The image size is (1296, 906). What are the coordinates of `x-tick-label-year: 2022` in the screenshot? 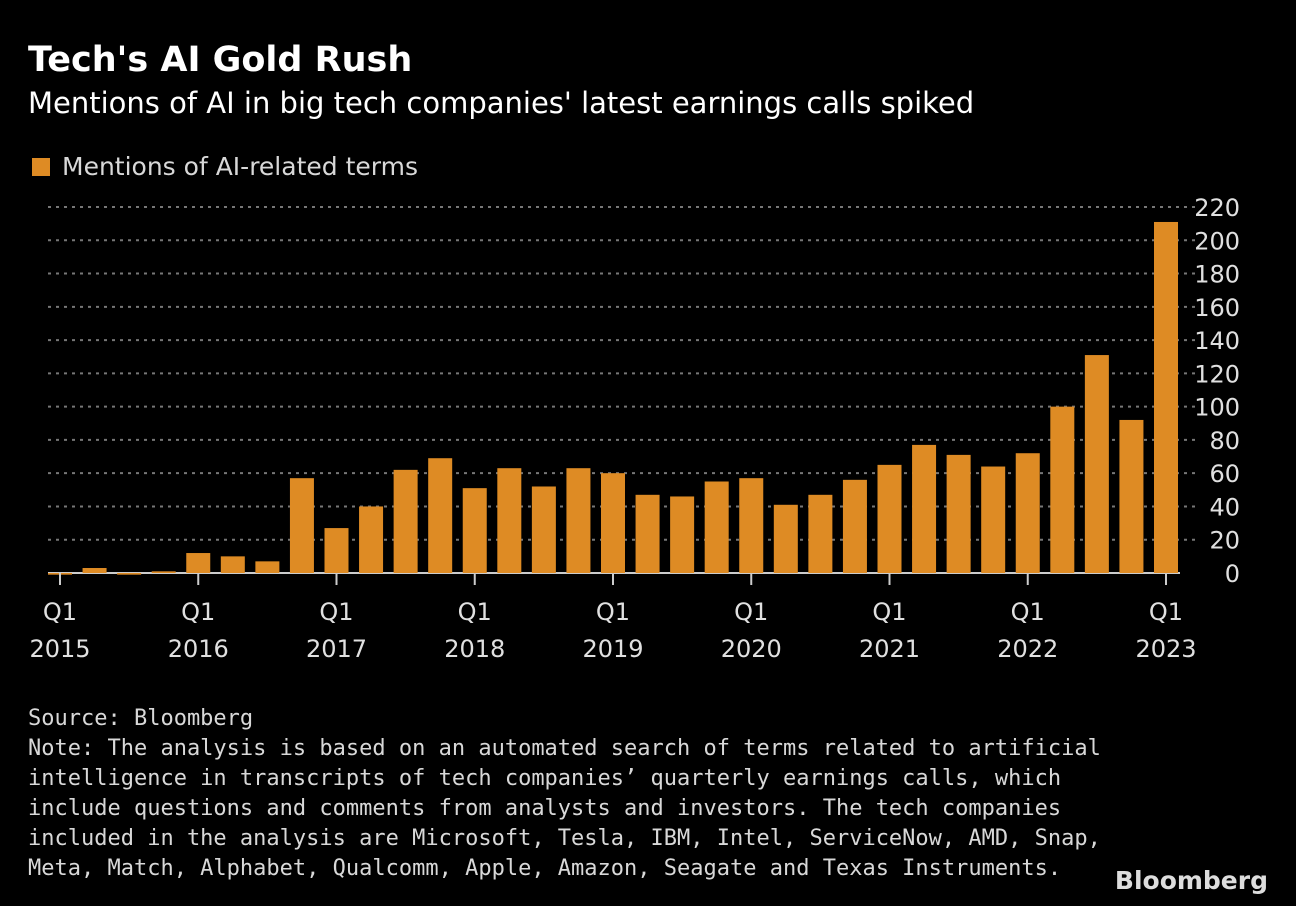 It's located at (1027, 649).